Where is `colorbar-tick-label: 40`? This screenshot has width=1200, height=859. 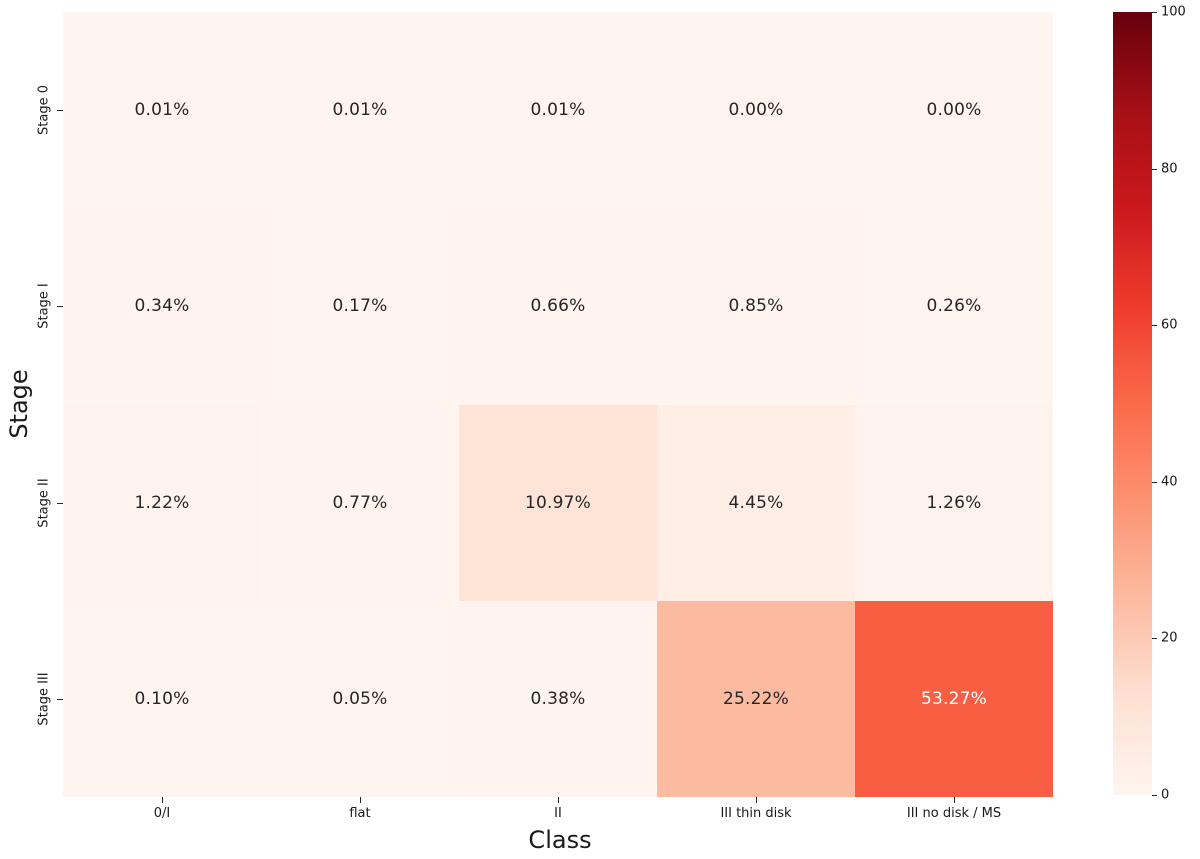
colorbar-tick-label: 40 is located at coordinates (1169, 482).